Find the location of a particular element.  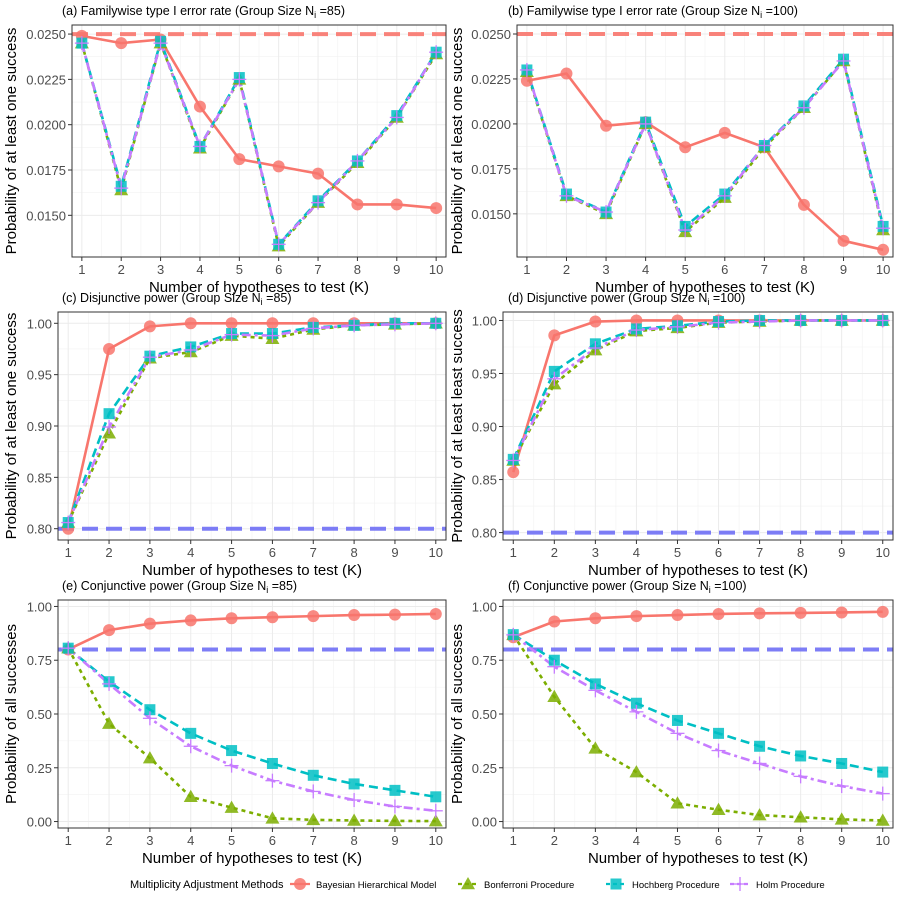

legend-marker-bonferroni is located at coordinates (468, 883).